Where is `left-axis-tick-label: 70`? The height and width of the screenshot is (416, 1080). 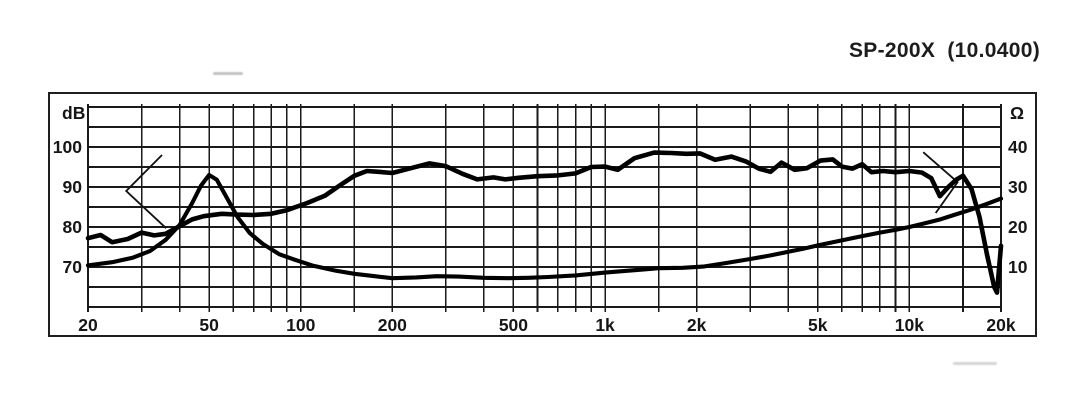 left-axis-tick-label: 70 is located at coordinates (73, 267).